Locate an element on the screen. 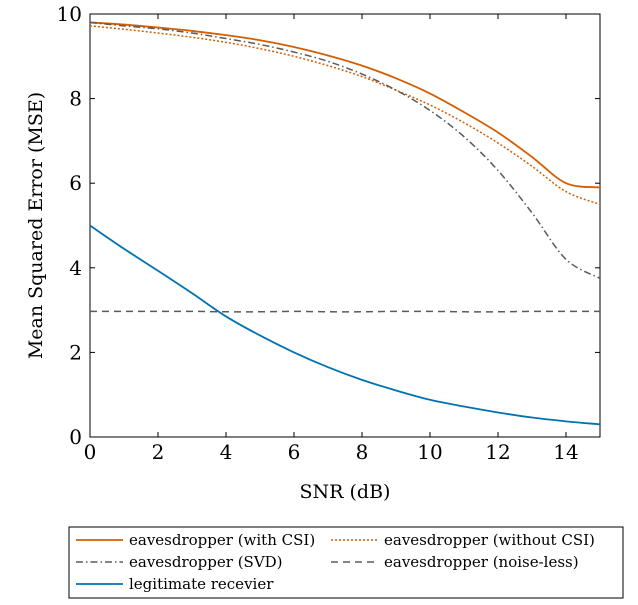 The width and height of the screenshot is (638, 605). legend-item-0: eavesdropper (with CSI) is located at coordinates (195, 540).